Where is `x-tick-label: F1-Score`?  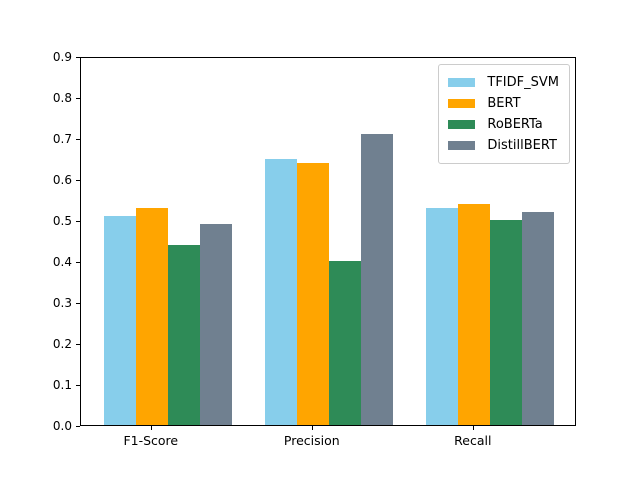 x-tick-label: F1-Score is located at coordinates (151, 440).